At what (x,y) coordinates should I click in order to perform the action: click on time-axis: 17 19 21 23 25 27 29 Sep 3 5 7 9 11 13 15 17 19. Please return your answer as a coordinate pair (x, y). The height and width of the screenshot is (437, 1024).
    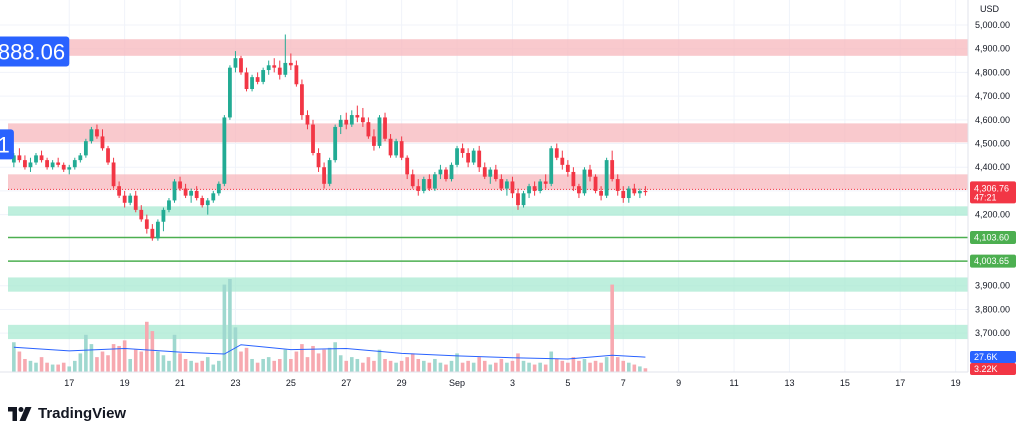
    Looking at the image, I should click on (484, 379).